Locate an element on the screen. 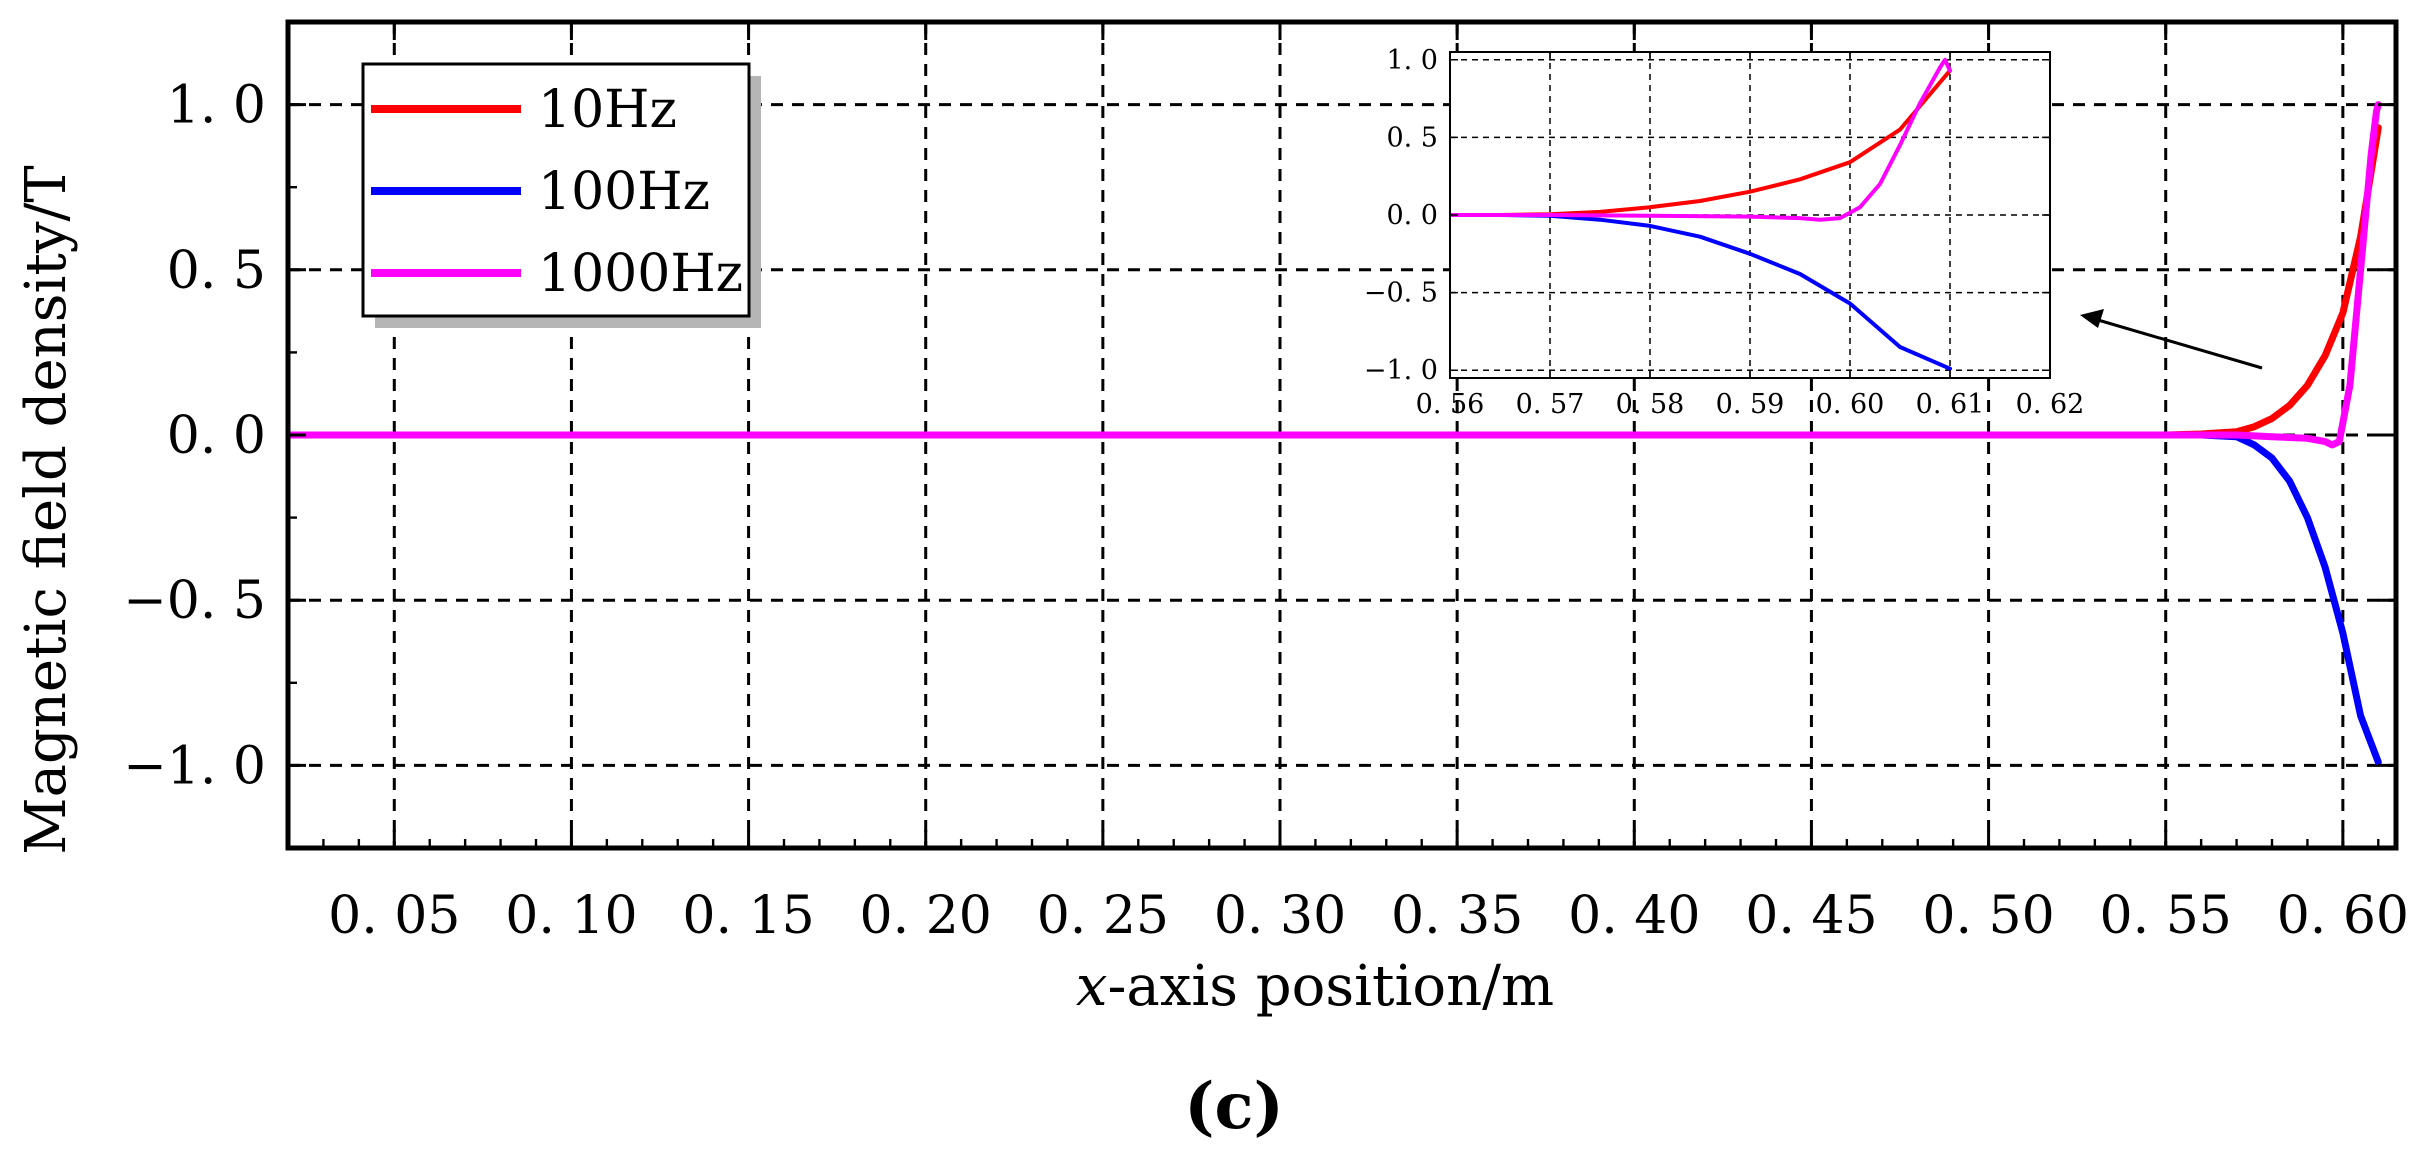 Image resolution: width=2414 pixels, height=1165 pixels. main-x-tick-label-6: 0. 35 is located at coordinates (1457, 916).